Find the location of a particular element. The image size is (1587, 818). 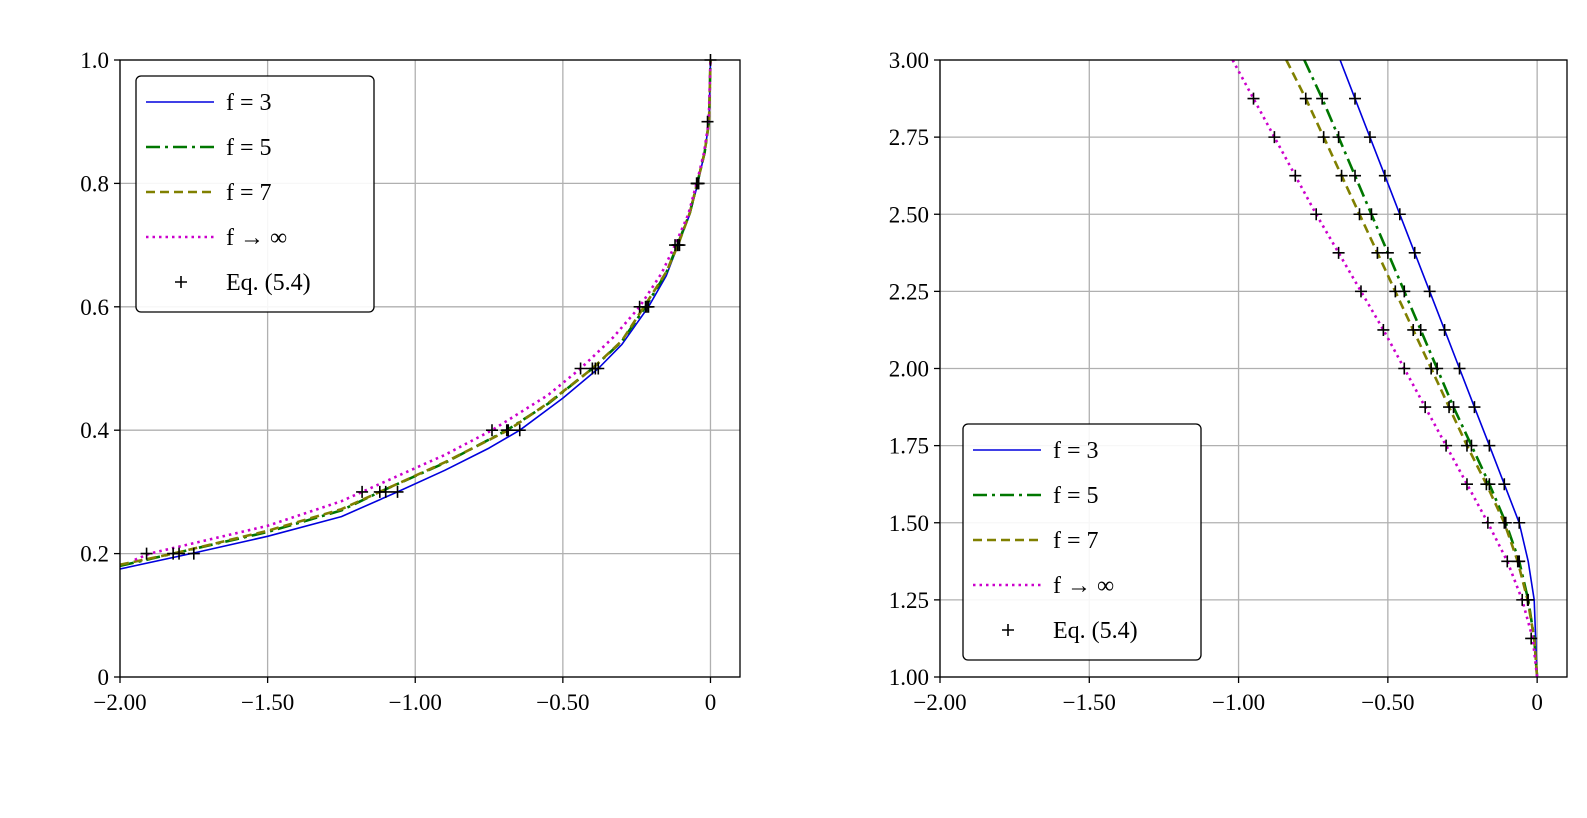

series-markers is located at coordinates (1392, 368).